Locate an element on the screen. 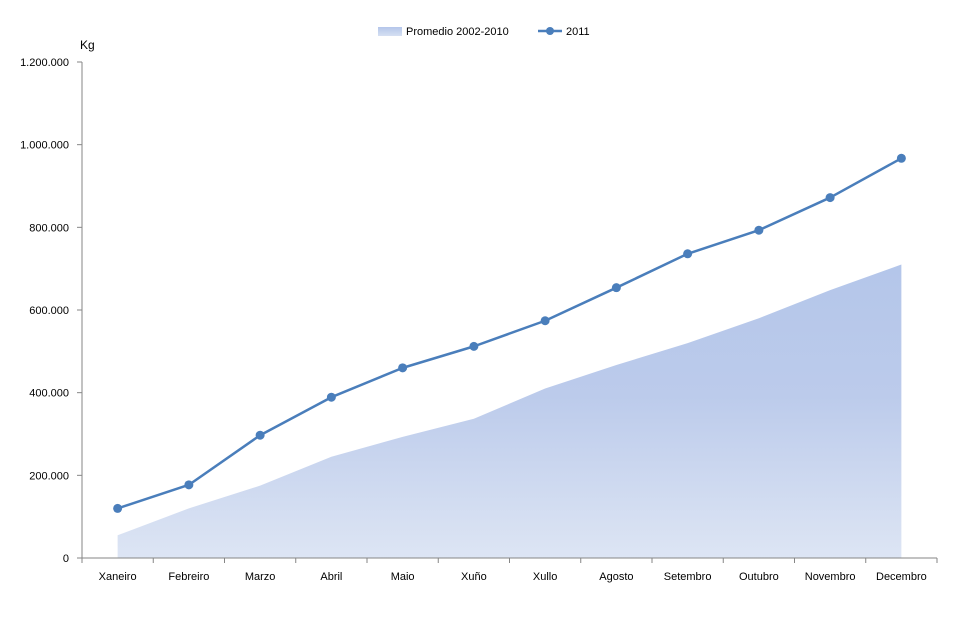  y-tick-label: 0 is located at coordinates (66, 559).